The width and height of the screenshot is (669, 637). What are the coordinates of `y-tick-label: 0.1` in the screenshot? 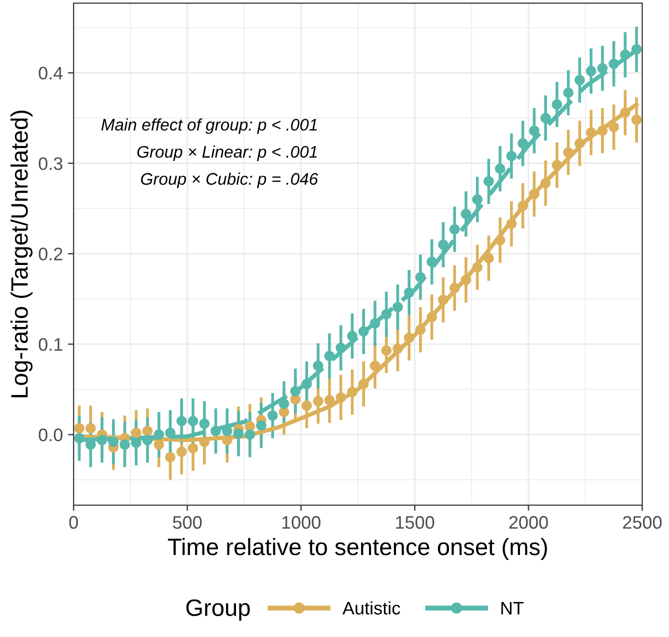 It's located at (50, 344).